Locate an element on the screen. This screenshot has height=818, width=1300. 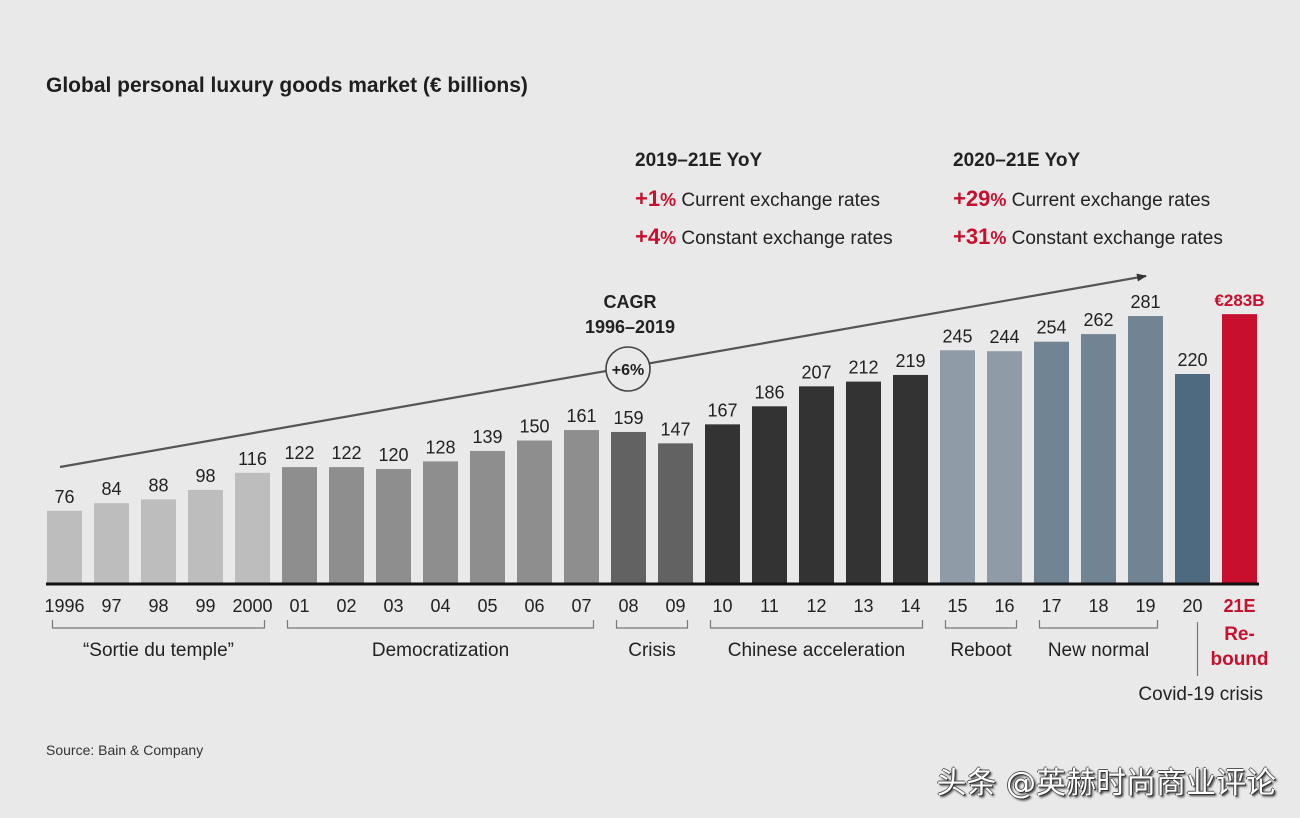
yoy-row-current: +29% Current exchange rates is located at coordinates (1088, 199).